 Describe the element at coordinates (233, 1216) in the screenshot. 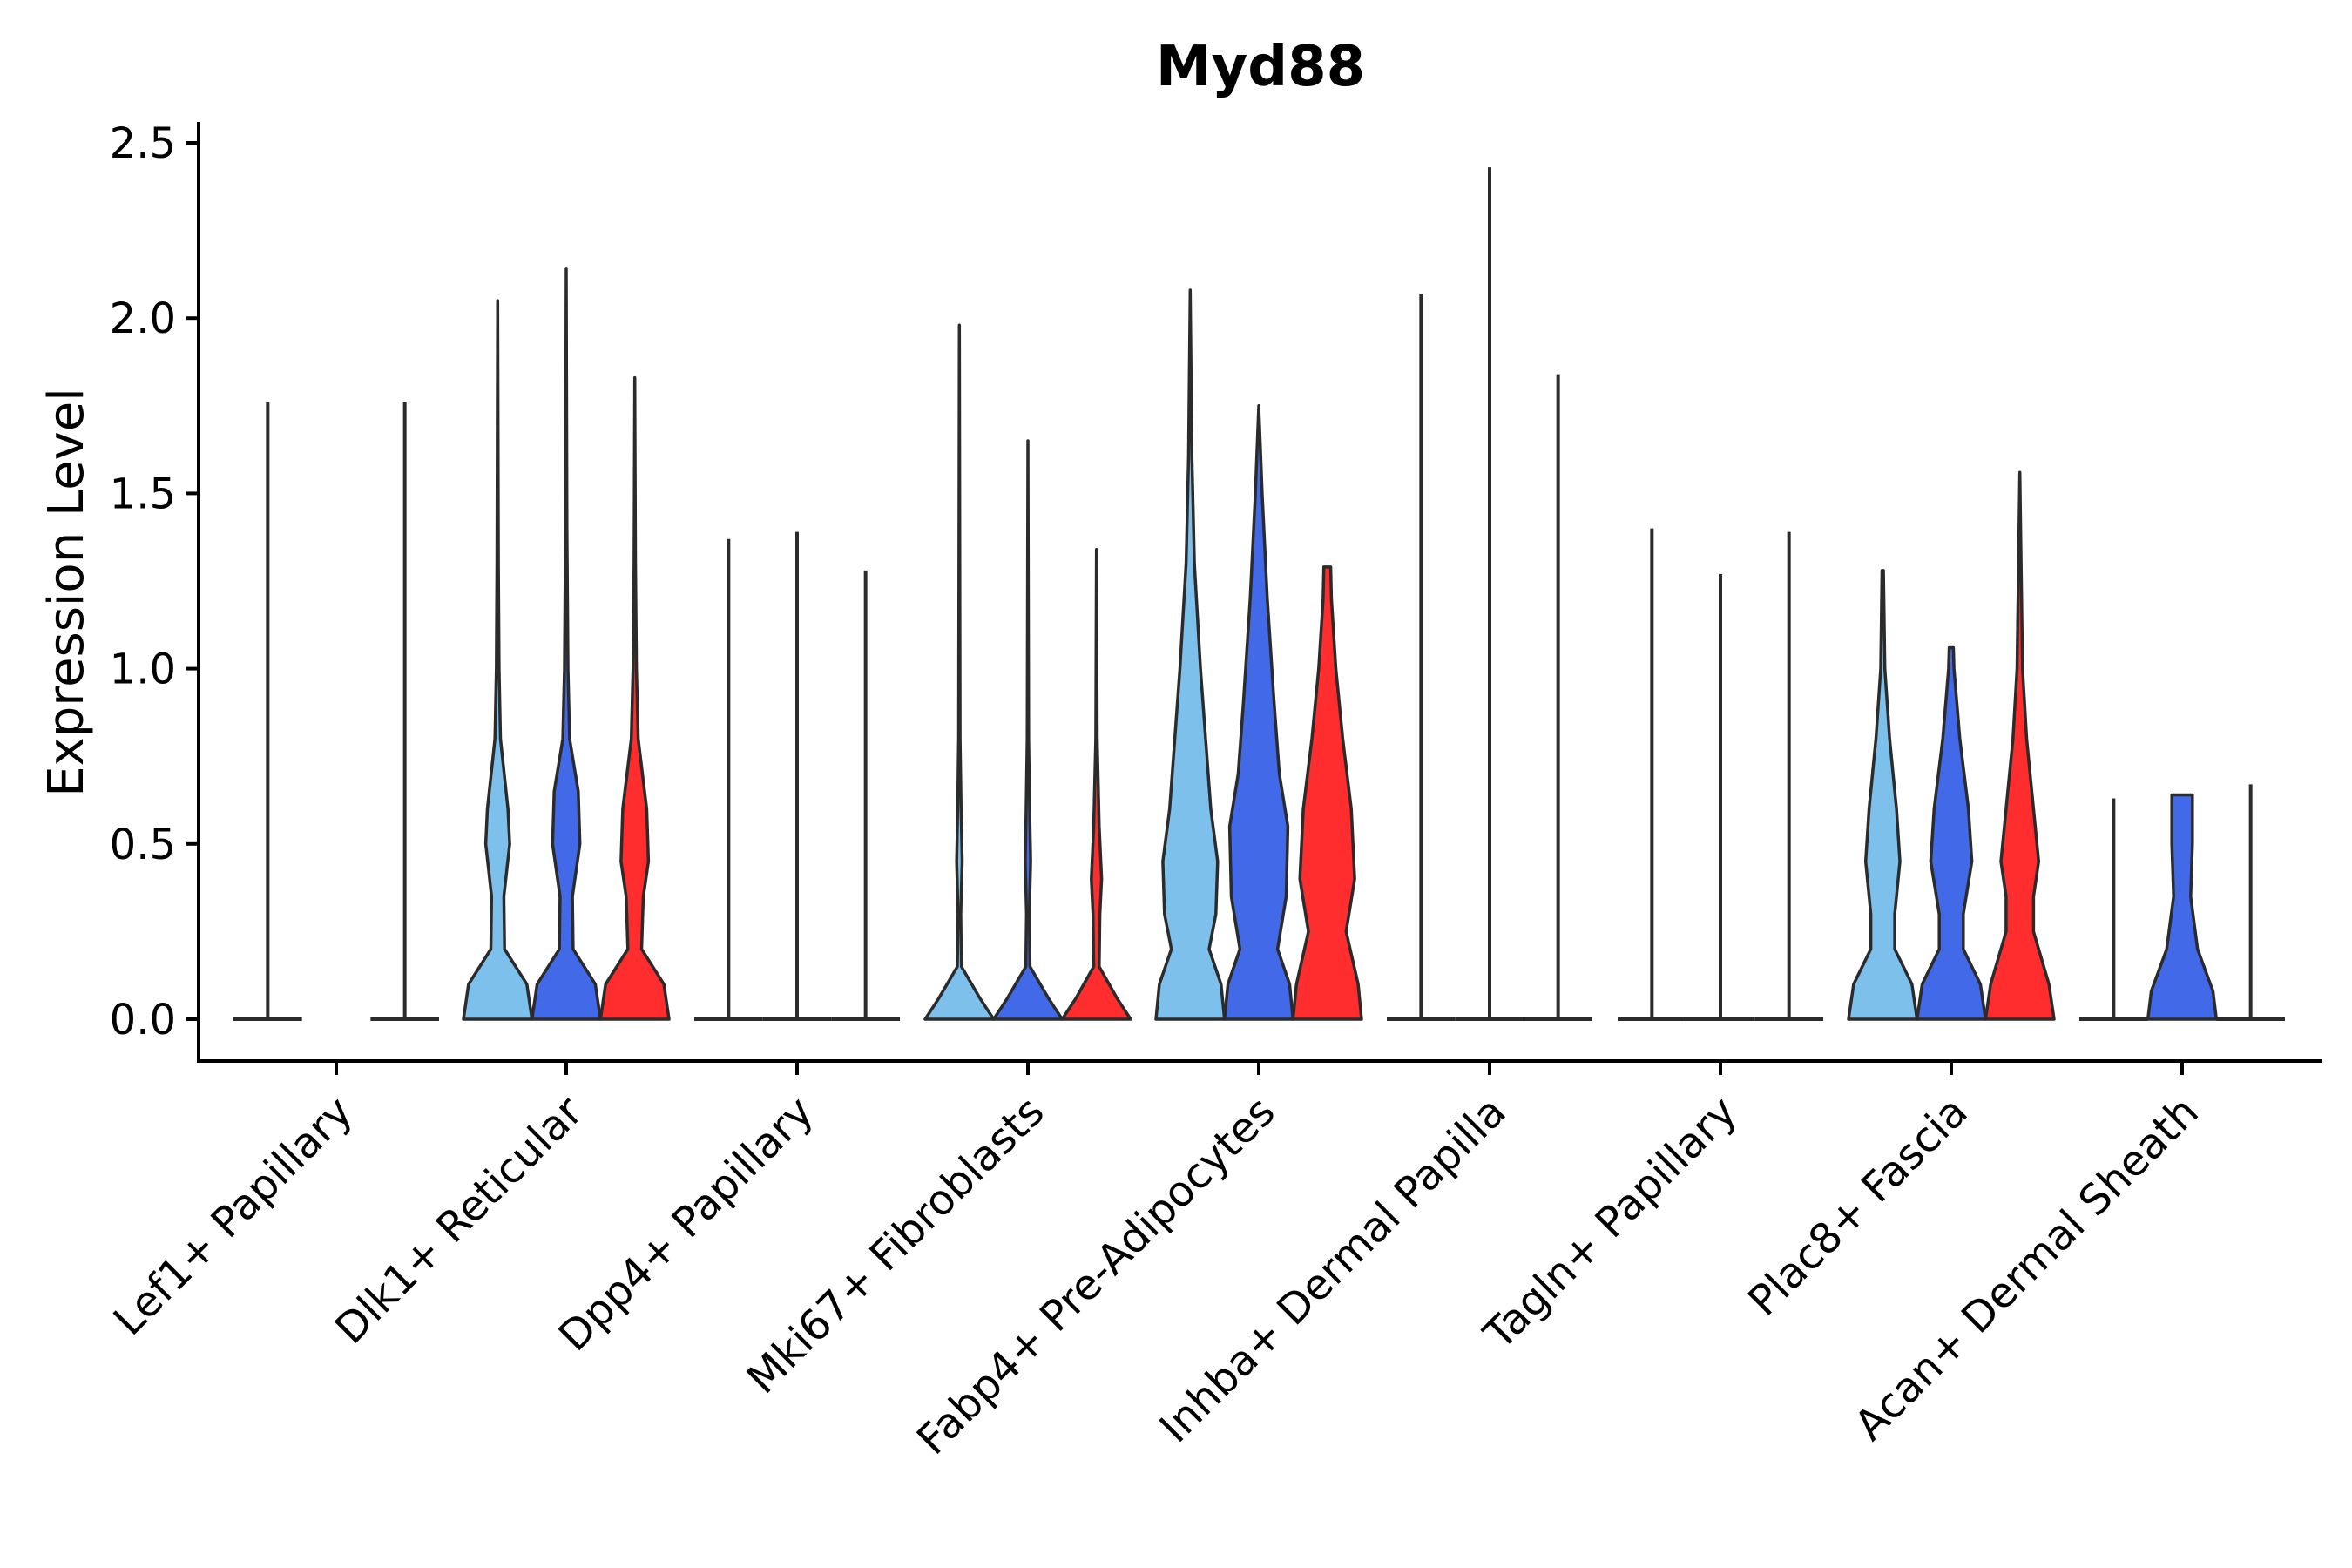

I see `x-tick-label: Lef1+ Papillary` at that location.